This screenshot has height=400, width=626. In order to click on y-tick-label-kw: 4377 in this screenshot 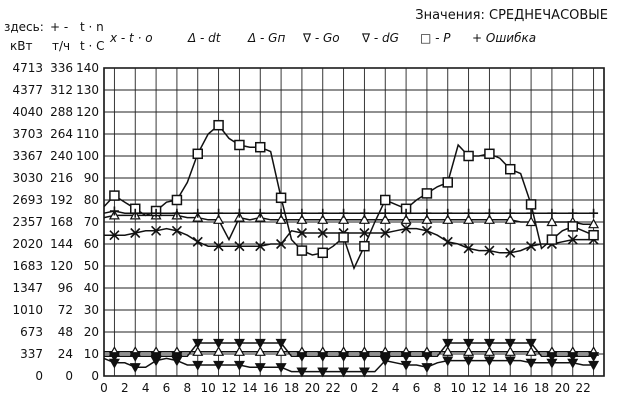, I will do `click(27, 90)`.